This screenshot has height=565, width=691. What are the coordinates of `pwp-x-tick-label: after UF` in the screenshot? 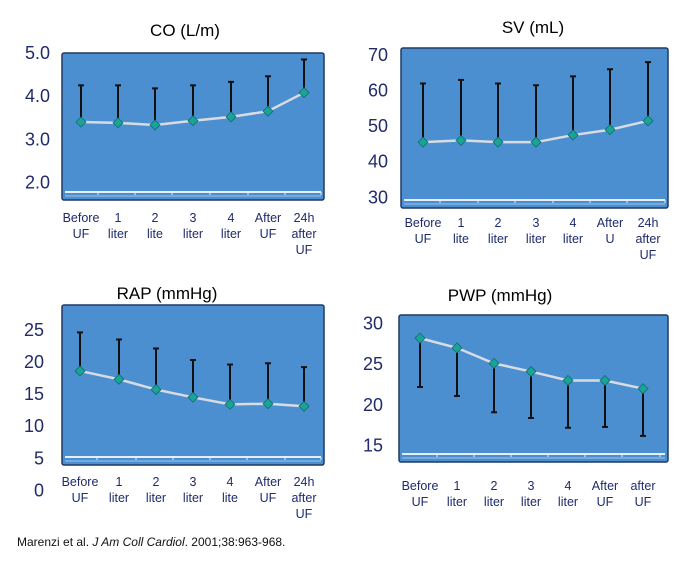 It's located at (642, 494).